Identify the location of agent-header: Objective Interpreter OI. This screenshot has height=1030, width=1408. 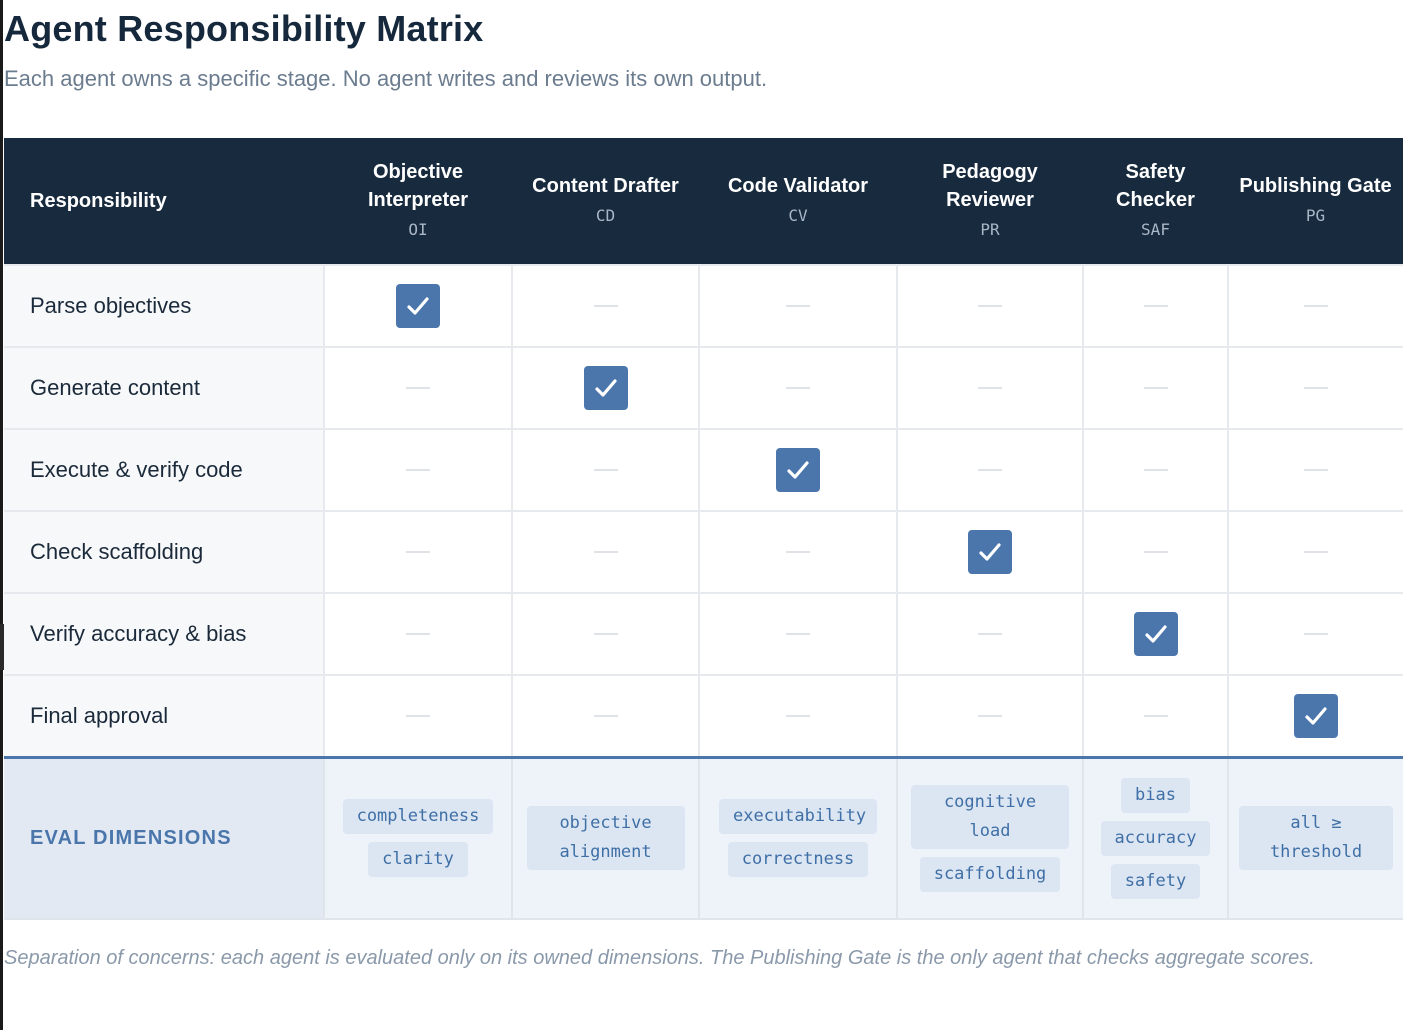
(418, 201).